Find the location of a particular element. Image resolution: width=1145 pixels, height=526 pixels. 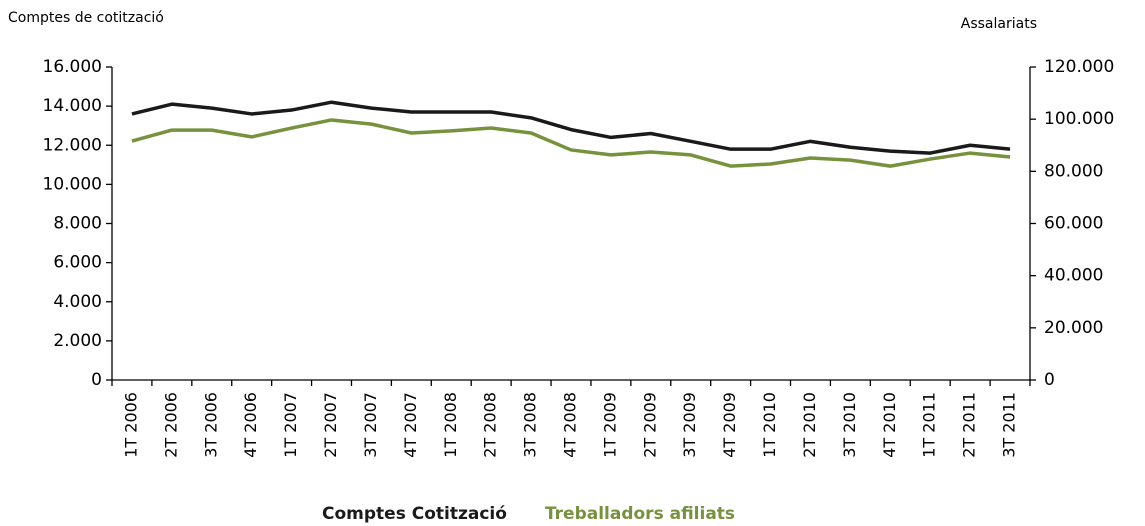

x-tick-label: 2T 2009 is located at coordinates (649, 425).